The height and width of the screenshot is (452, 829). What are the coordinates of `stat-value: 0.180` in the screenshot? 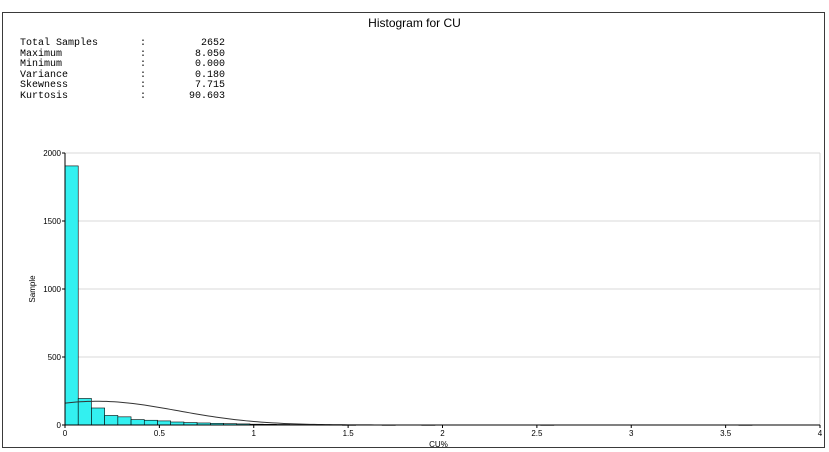 It's located at (209, 75).